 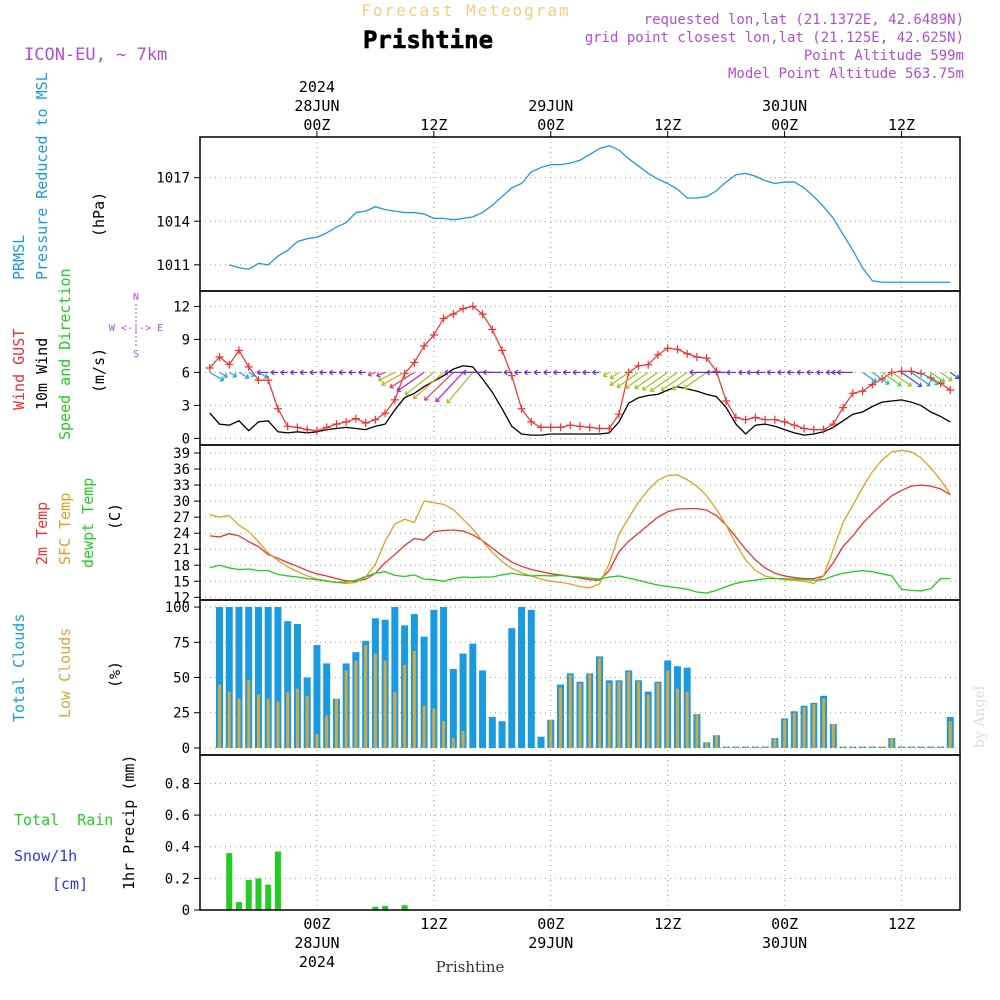 I want to click on snow-unit: [cm], so click(x=70, y=884).